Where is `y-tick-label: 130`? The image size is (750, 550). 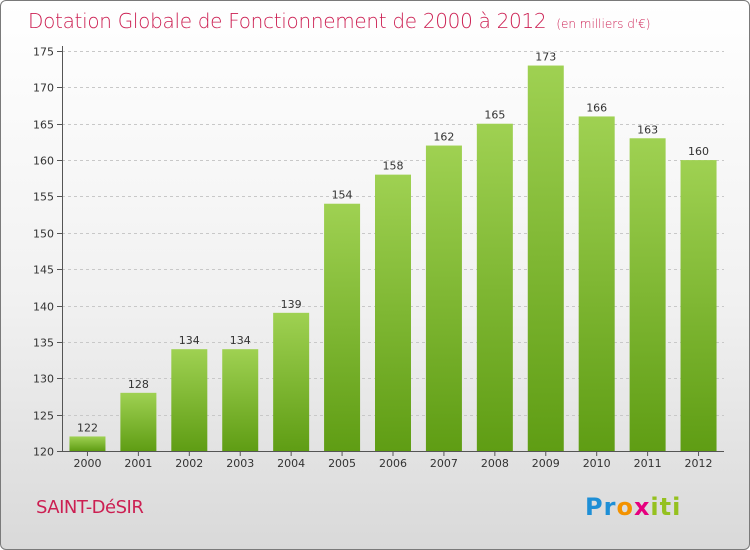 y-tick-label: 130 is located at coordinates (43, 379).